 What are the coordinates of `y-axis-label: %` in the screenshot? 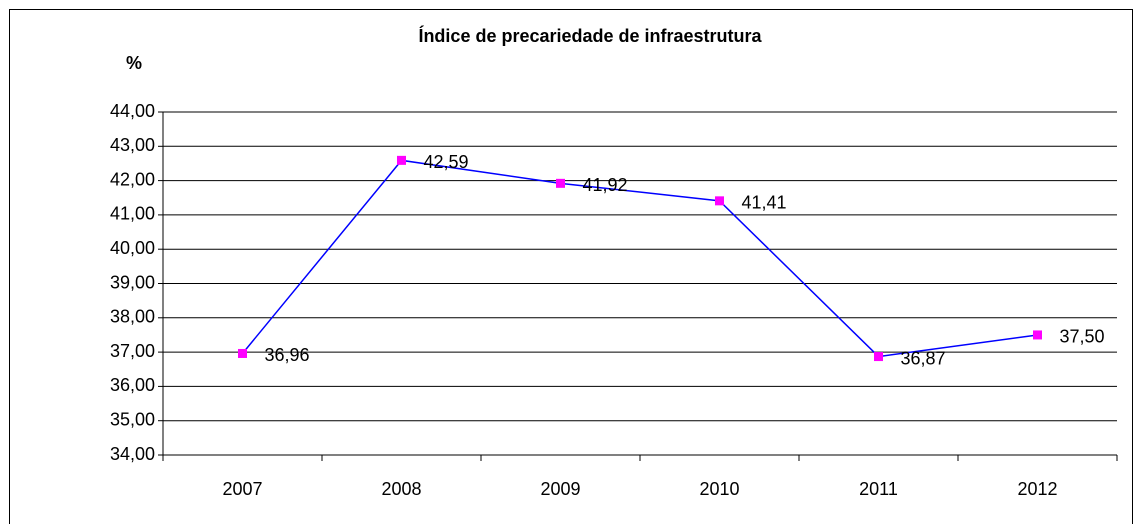 It's located at (134, 63).